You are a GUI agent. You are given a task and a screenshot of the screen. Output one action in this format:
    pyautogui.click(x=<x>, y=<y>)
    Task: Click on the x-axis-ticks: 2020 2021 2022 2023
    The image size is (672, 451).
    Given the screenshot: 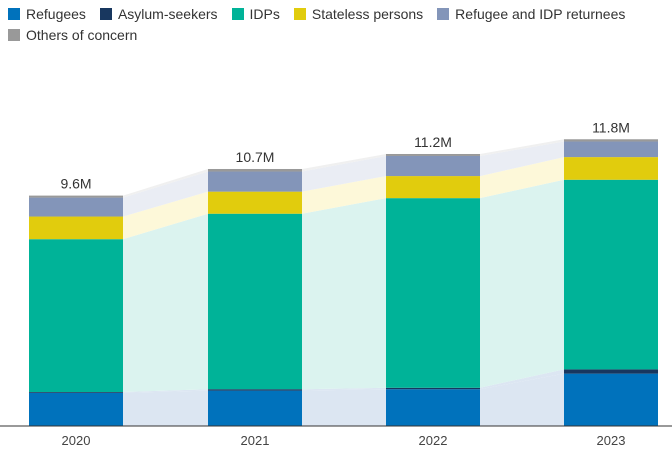 What is the action you would take?
    pyautogui.click(x=344, y=440)
    